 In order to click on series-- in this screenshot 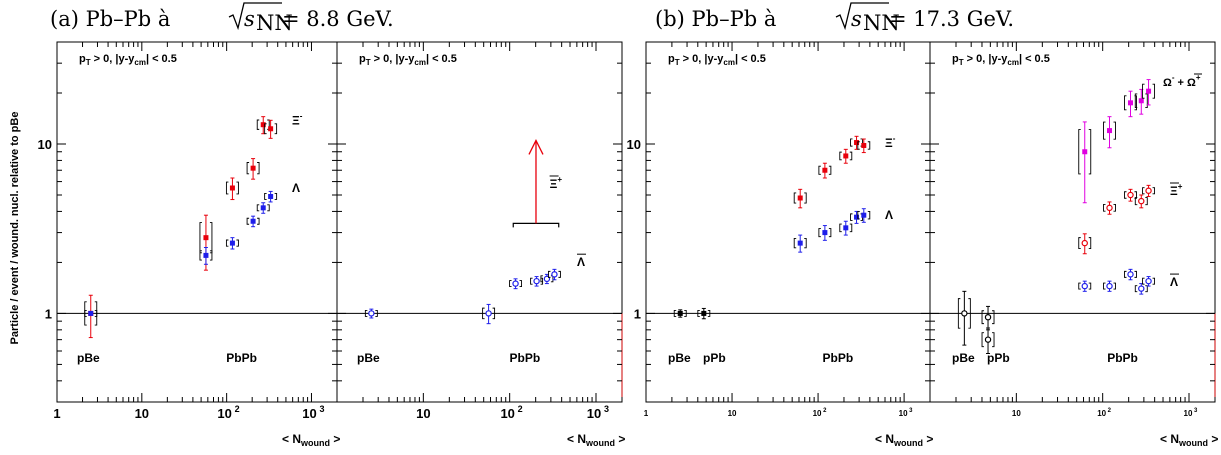, I will do `click(832, 230)`.